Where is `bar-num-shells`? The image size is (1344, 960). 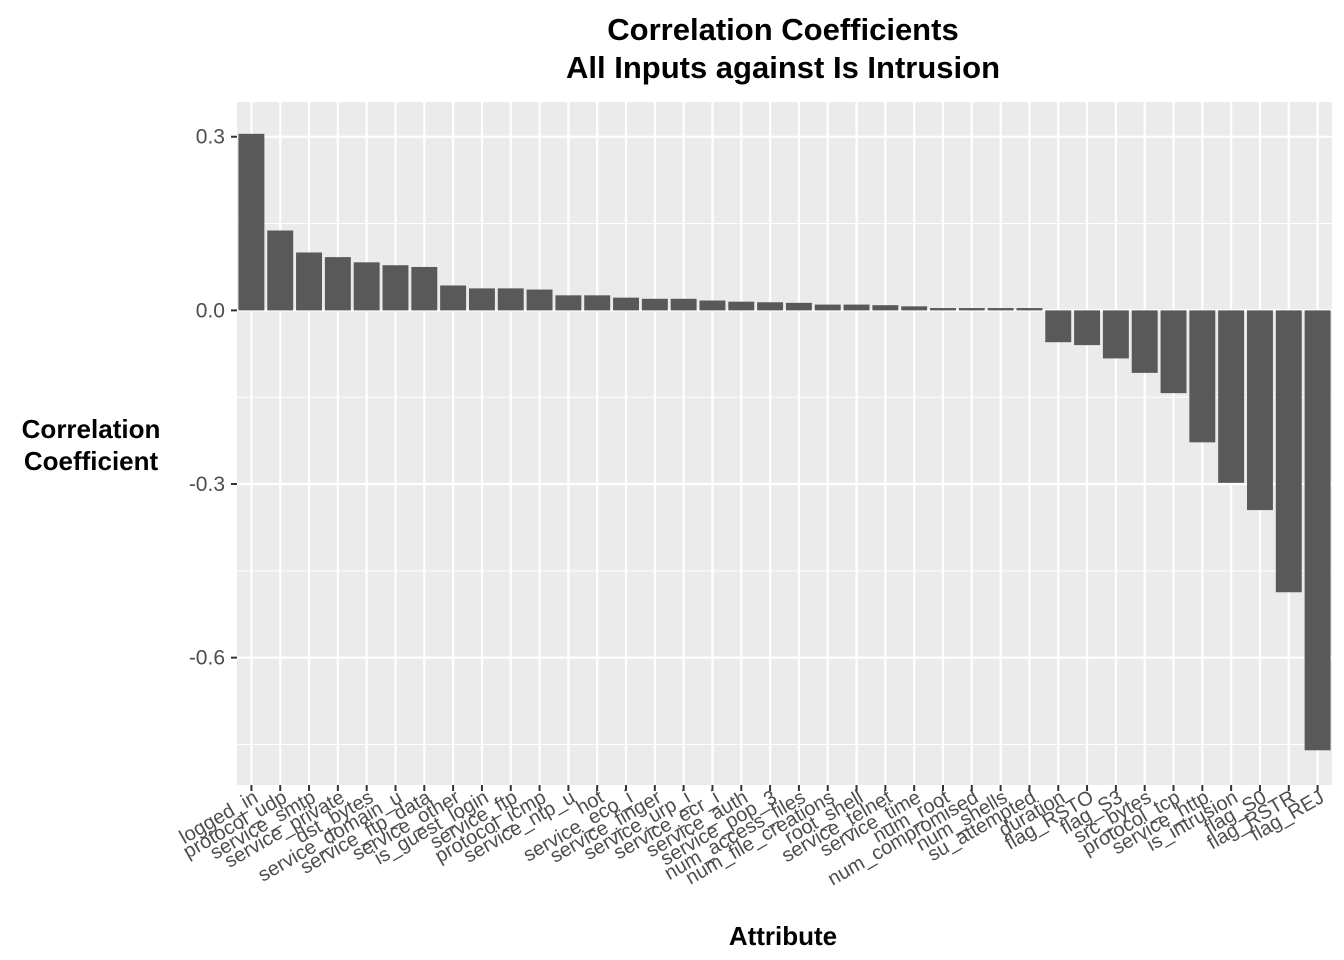
bar-num-shells is located at coordinates (1000, 309).